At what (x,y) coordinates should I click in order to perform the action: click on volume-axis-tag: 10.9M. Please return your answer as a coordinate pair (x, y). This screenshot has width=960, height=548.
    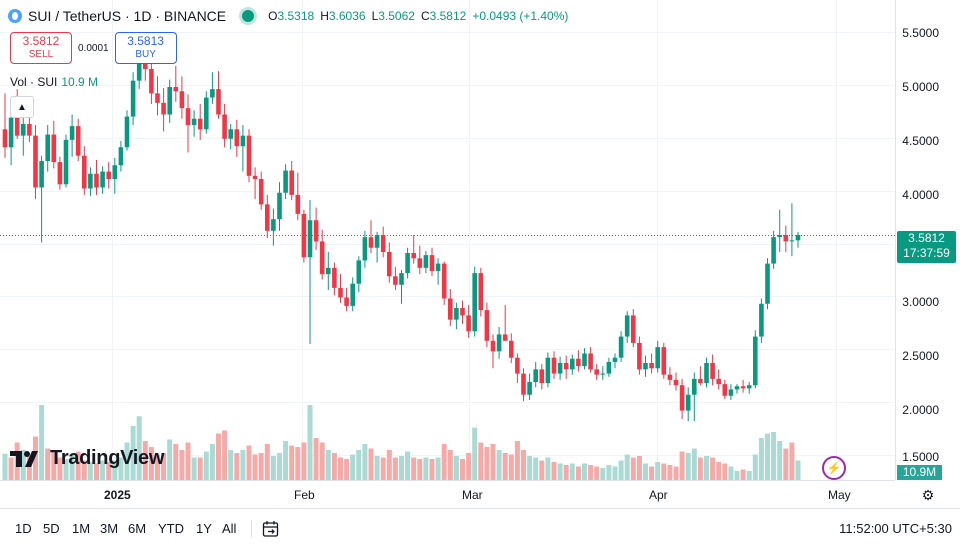
    Looking at the image, I should click on (919, 472).